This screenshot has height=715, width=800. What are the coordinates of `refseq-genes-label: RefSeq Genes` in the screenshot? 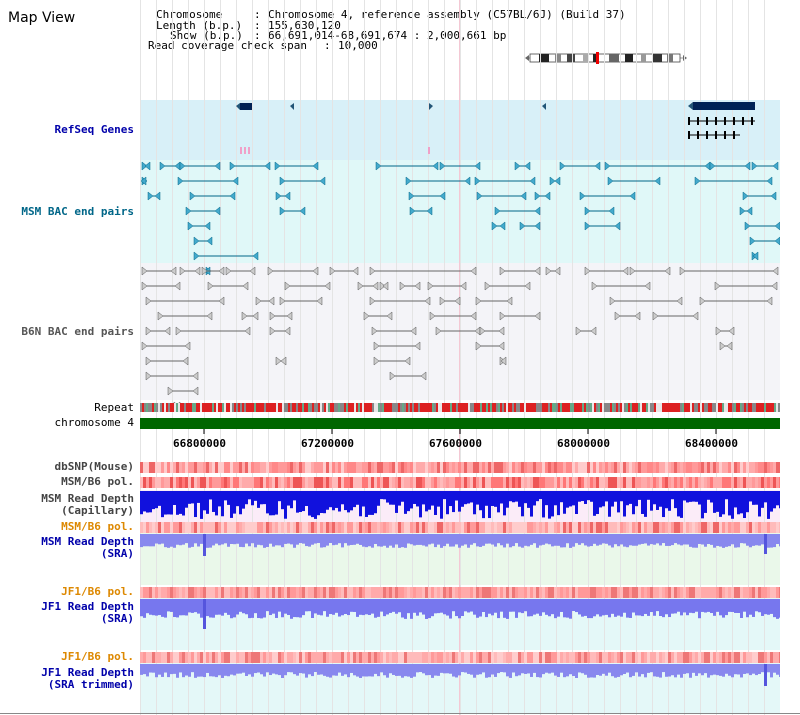 It's located at (94, 129).